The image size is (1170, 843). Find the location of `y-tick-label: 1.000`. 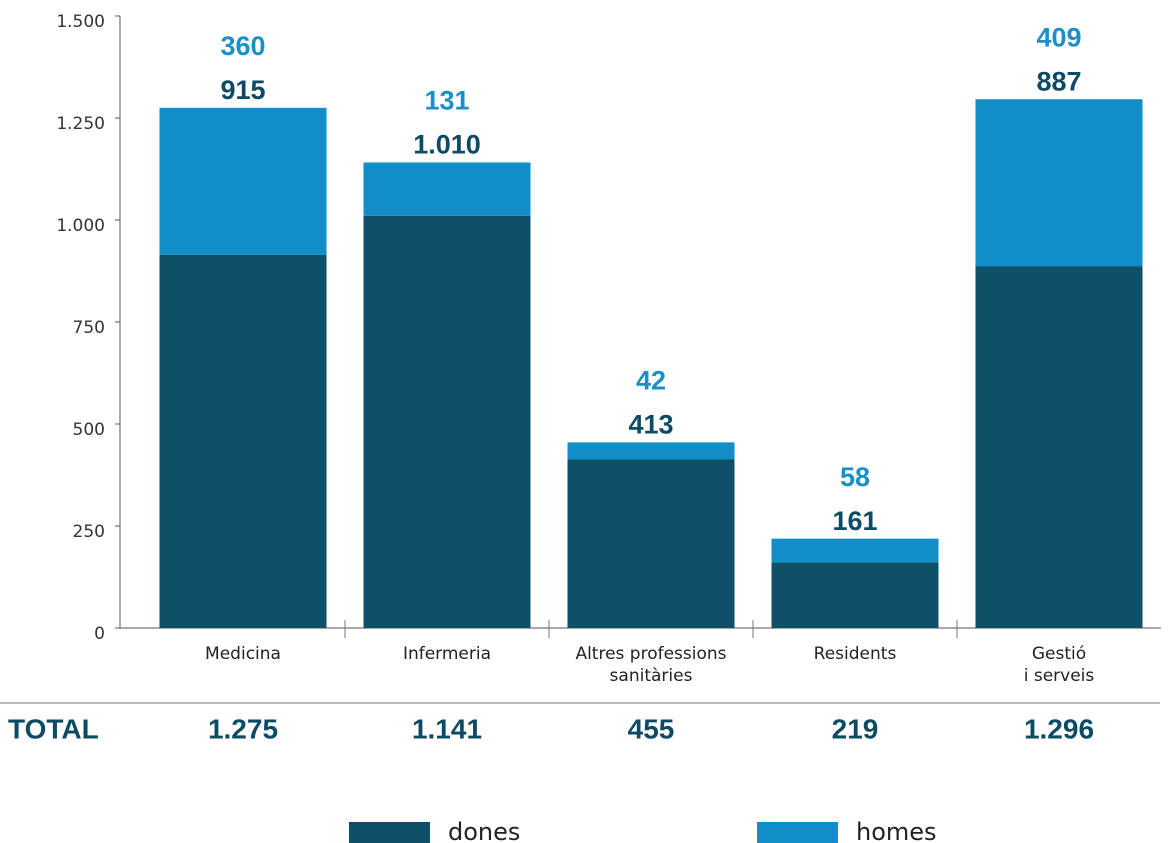

y-tick-label: 1.000 is located at coordinates (80, 226).